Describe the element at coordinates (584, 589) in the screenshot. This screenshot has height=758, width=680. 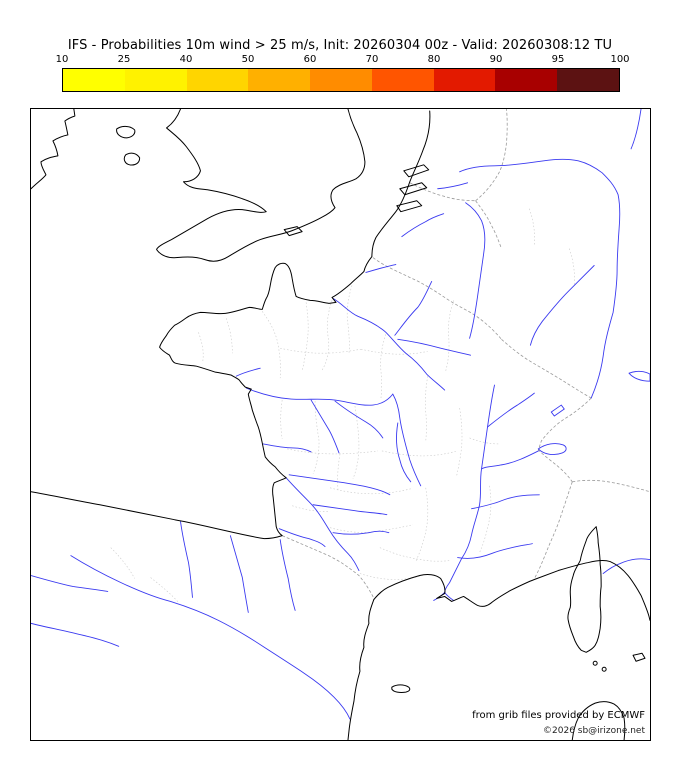
I see `coastline-corsica` at that location.